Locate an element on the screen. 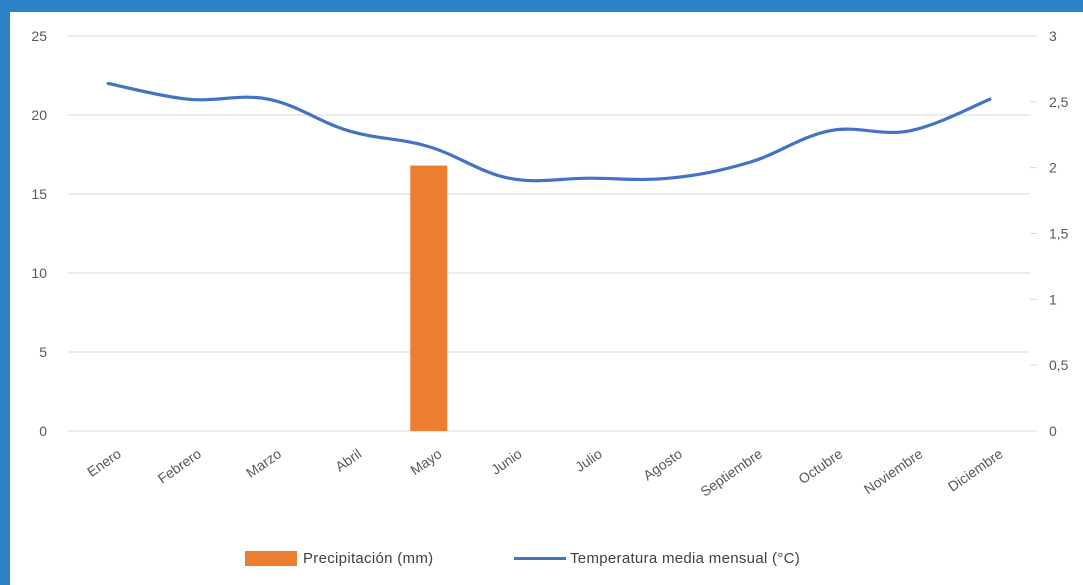 Image resolution: width=1083 pixels, height=585 pixels. right-tick-label: 2 is located at coordinates (1053, 168).